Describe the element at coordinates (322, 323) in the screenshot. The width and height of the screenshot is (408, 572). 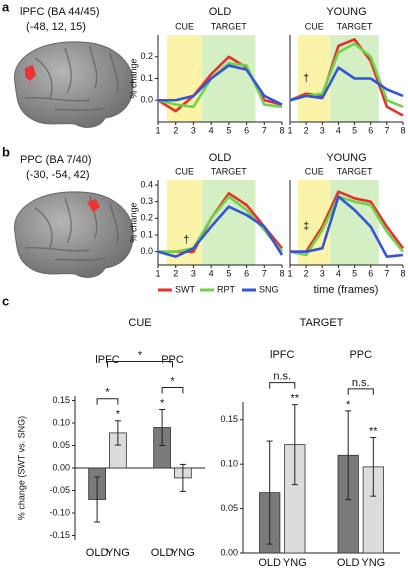
I see `chart-title: TARGET` at that location.